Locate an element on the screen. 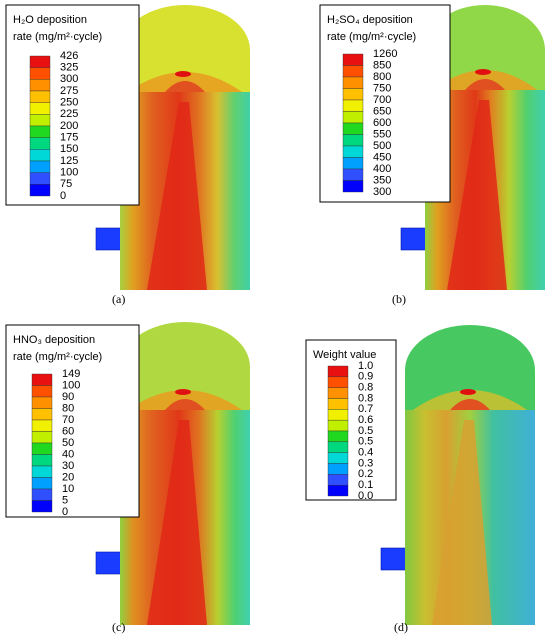 The width and height of the screenshot is (550, 638). legend-label: 0.6 is located at coordinates (365, 420).